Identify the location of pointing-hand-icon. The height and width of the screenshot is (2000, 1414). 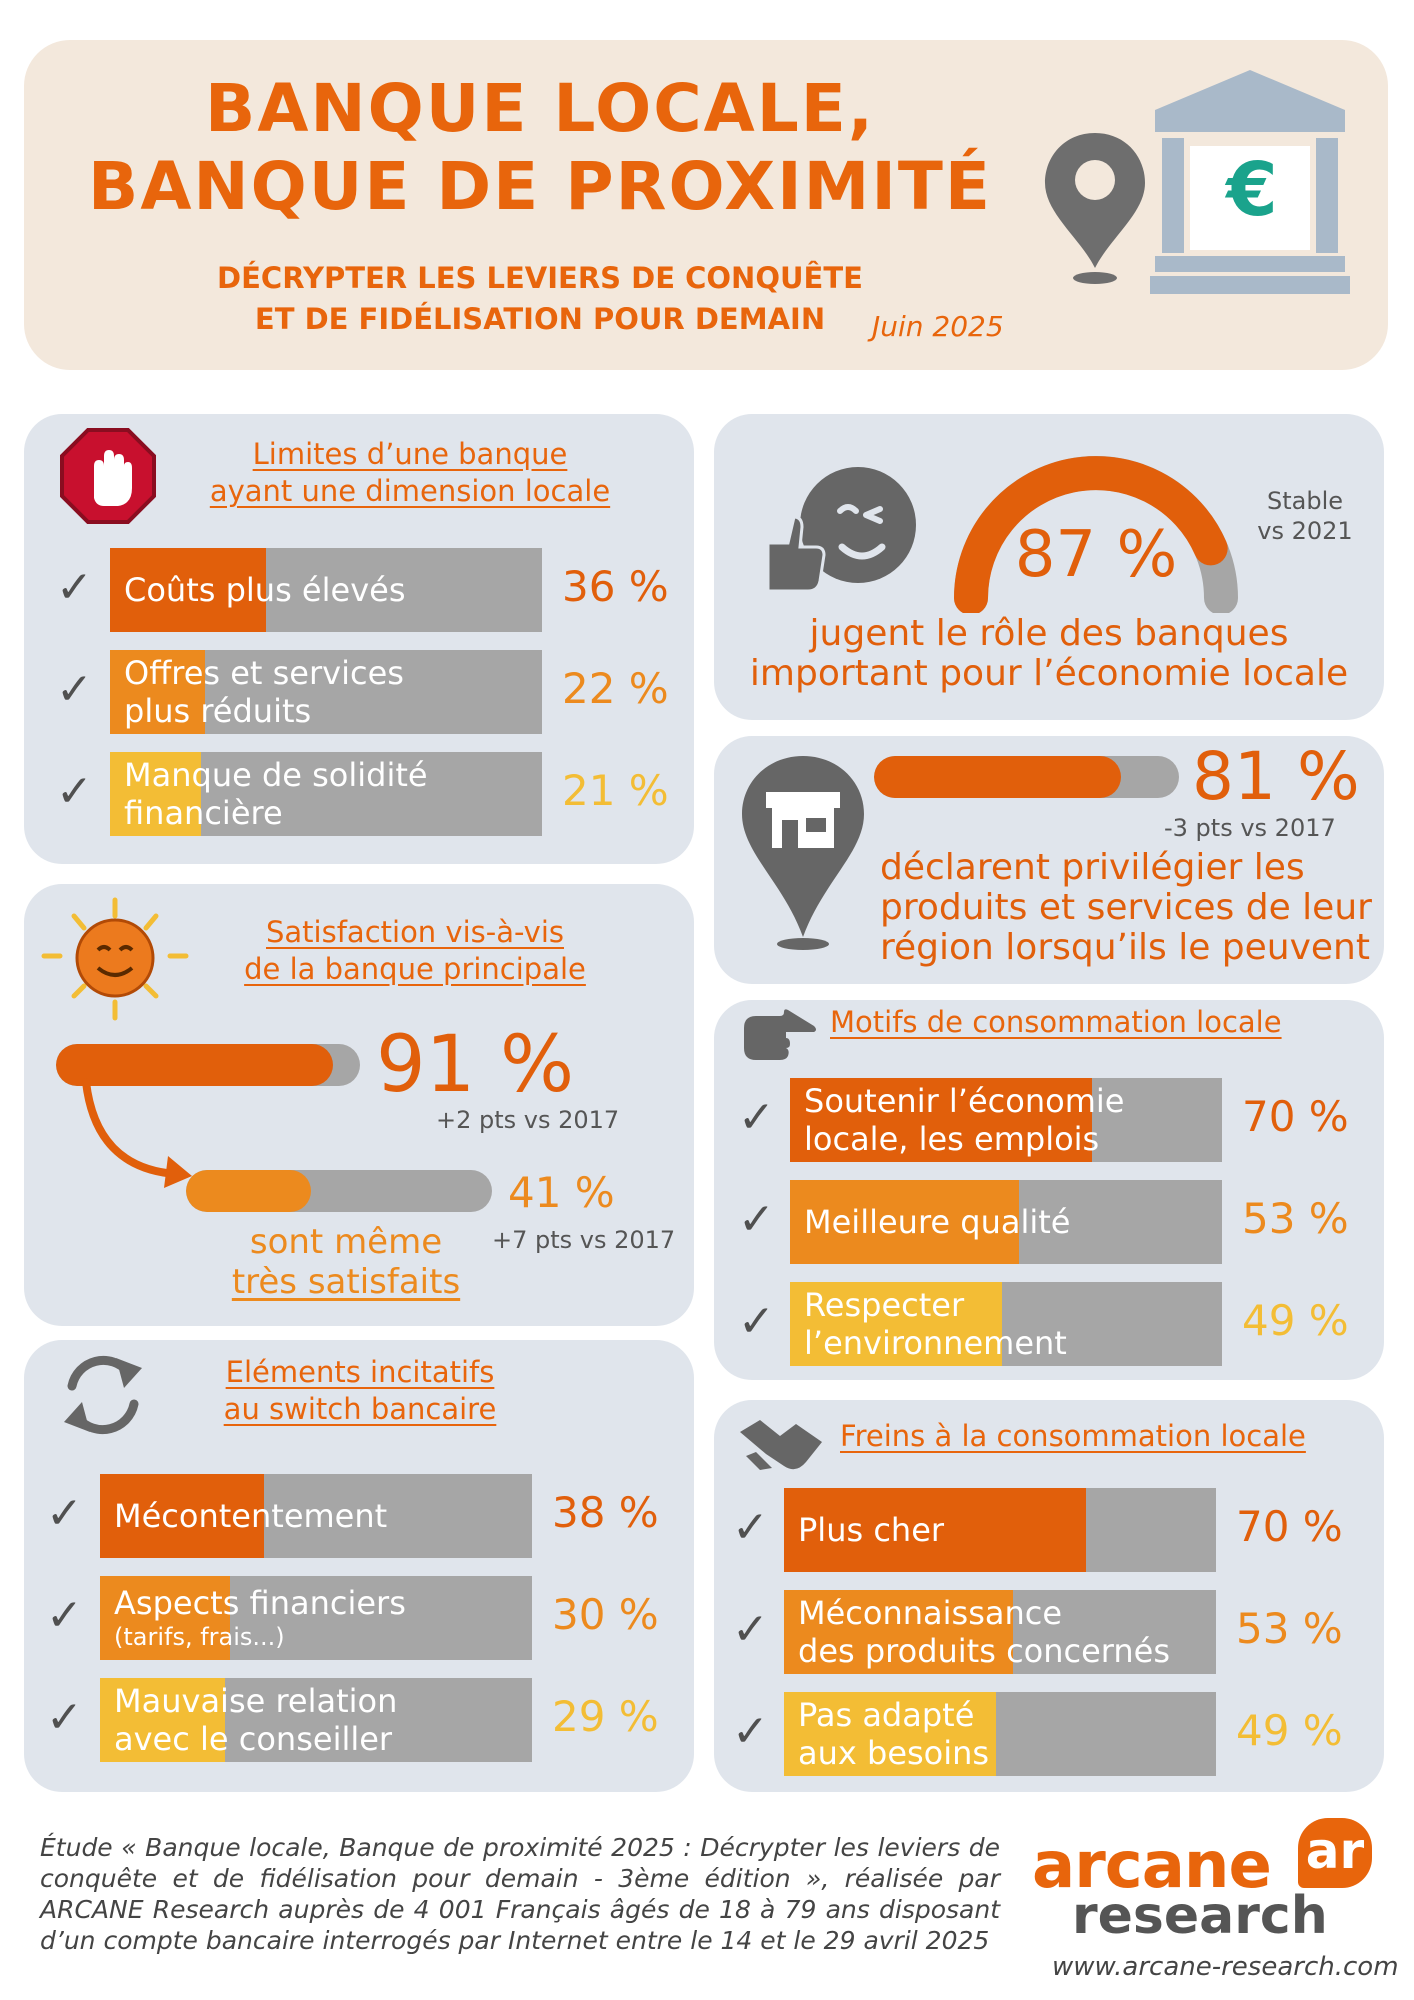
(780, 1034).